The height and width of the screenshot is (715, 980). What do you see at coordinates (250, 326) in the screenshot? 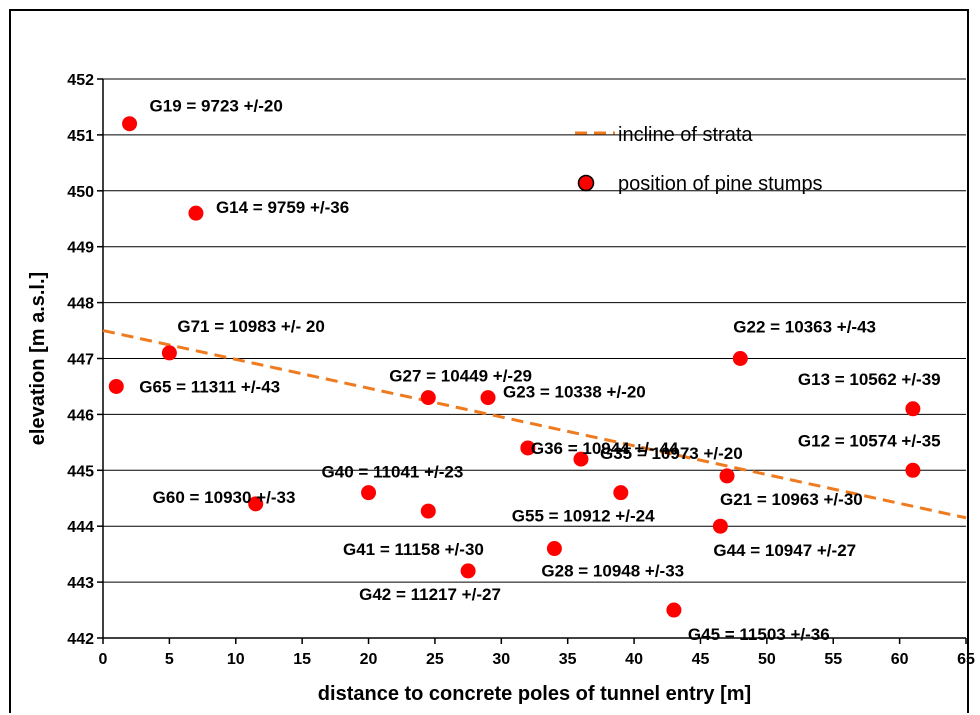
I see `point-label: G71 = 10983 +/- 20` at bounding box center [250, 326].